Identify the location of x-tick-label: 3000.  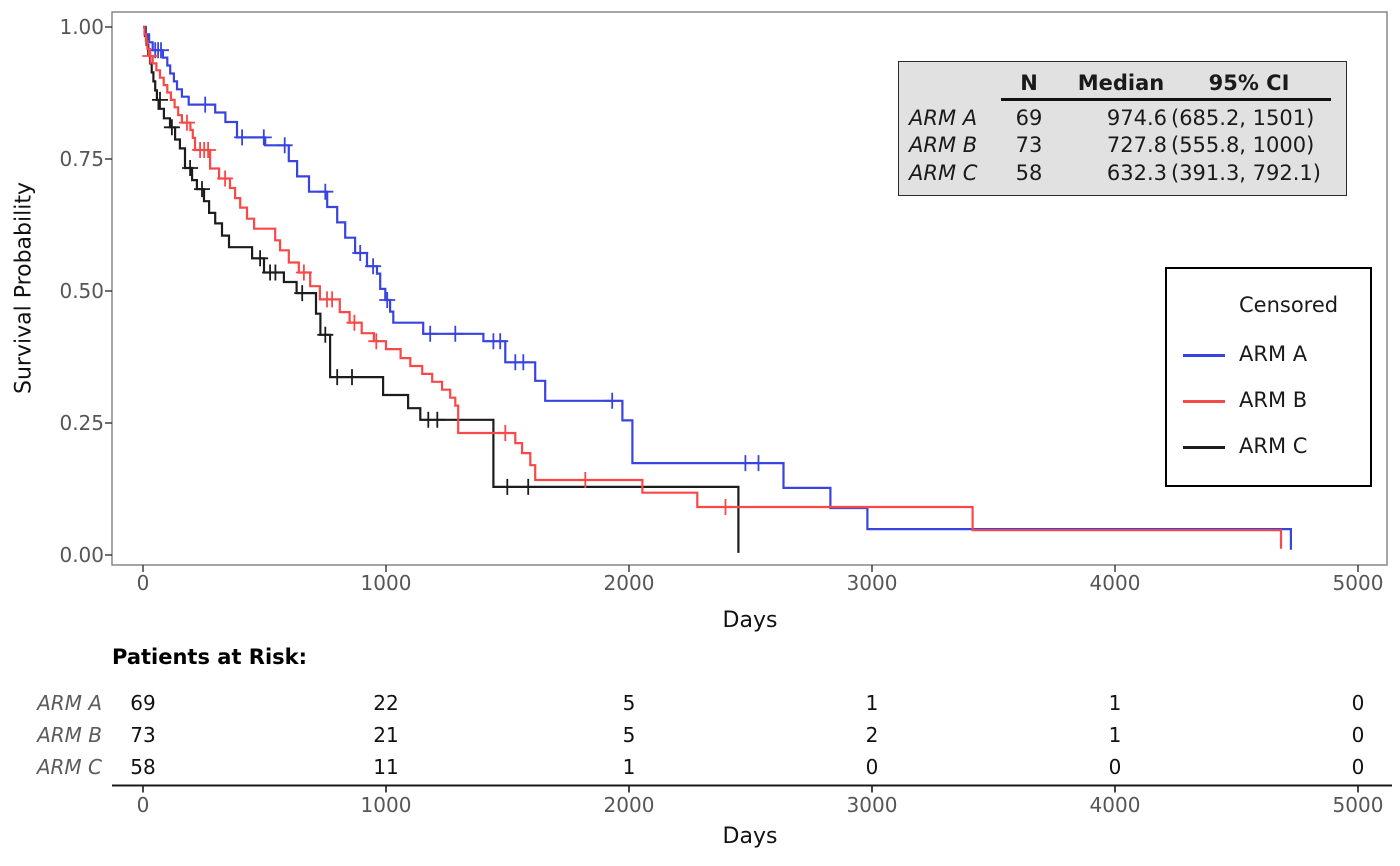
(872, 583).